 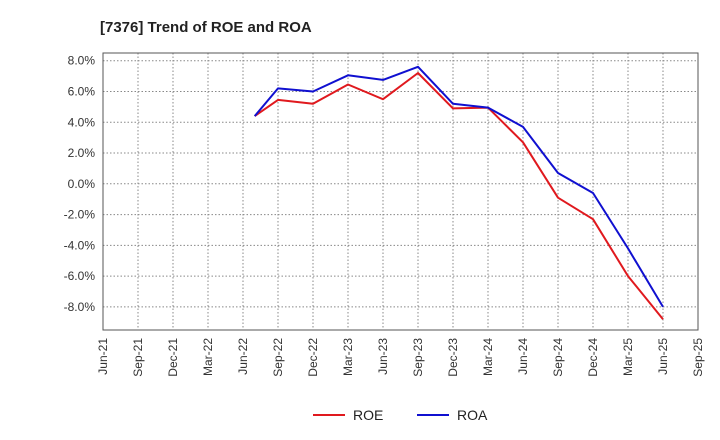 I want to click on x-tick-label: Dec-21, so click(x=173, y=357).